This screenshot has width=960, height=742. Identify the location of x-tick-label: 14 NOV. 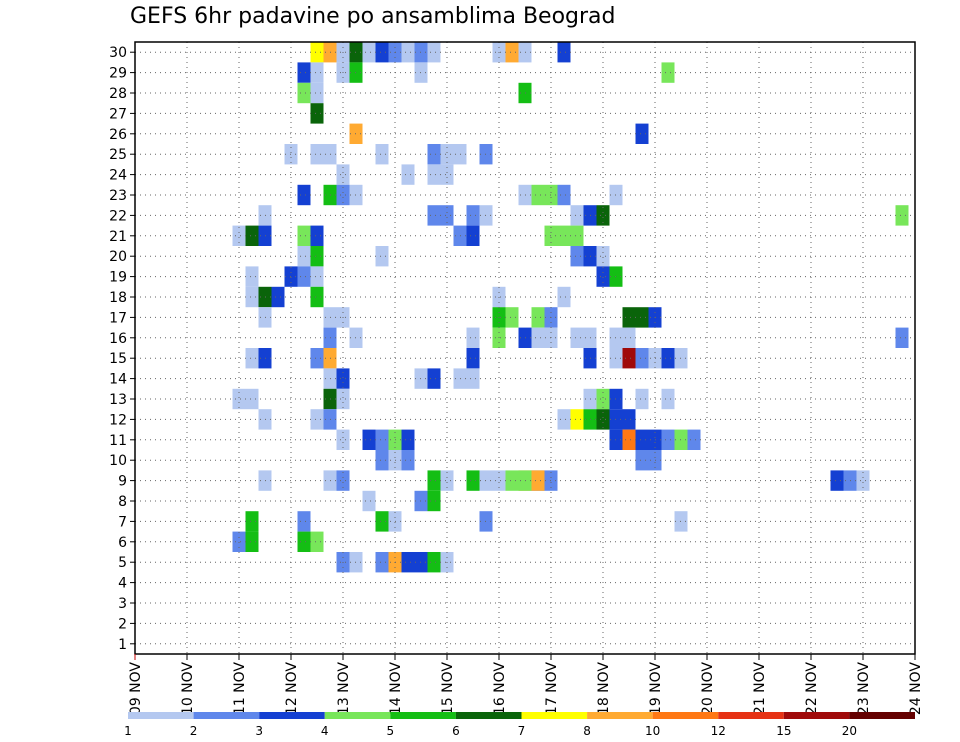
(396, 689).